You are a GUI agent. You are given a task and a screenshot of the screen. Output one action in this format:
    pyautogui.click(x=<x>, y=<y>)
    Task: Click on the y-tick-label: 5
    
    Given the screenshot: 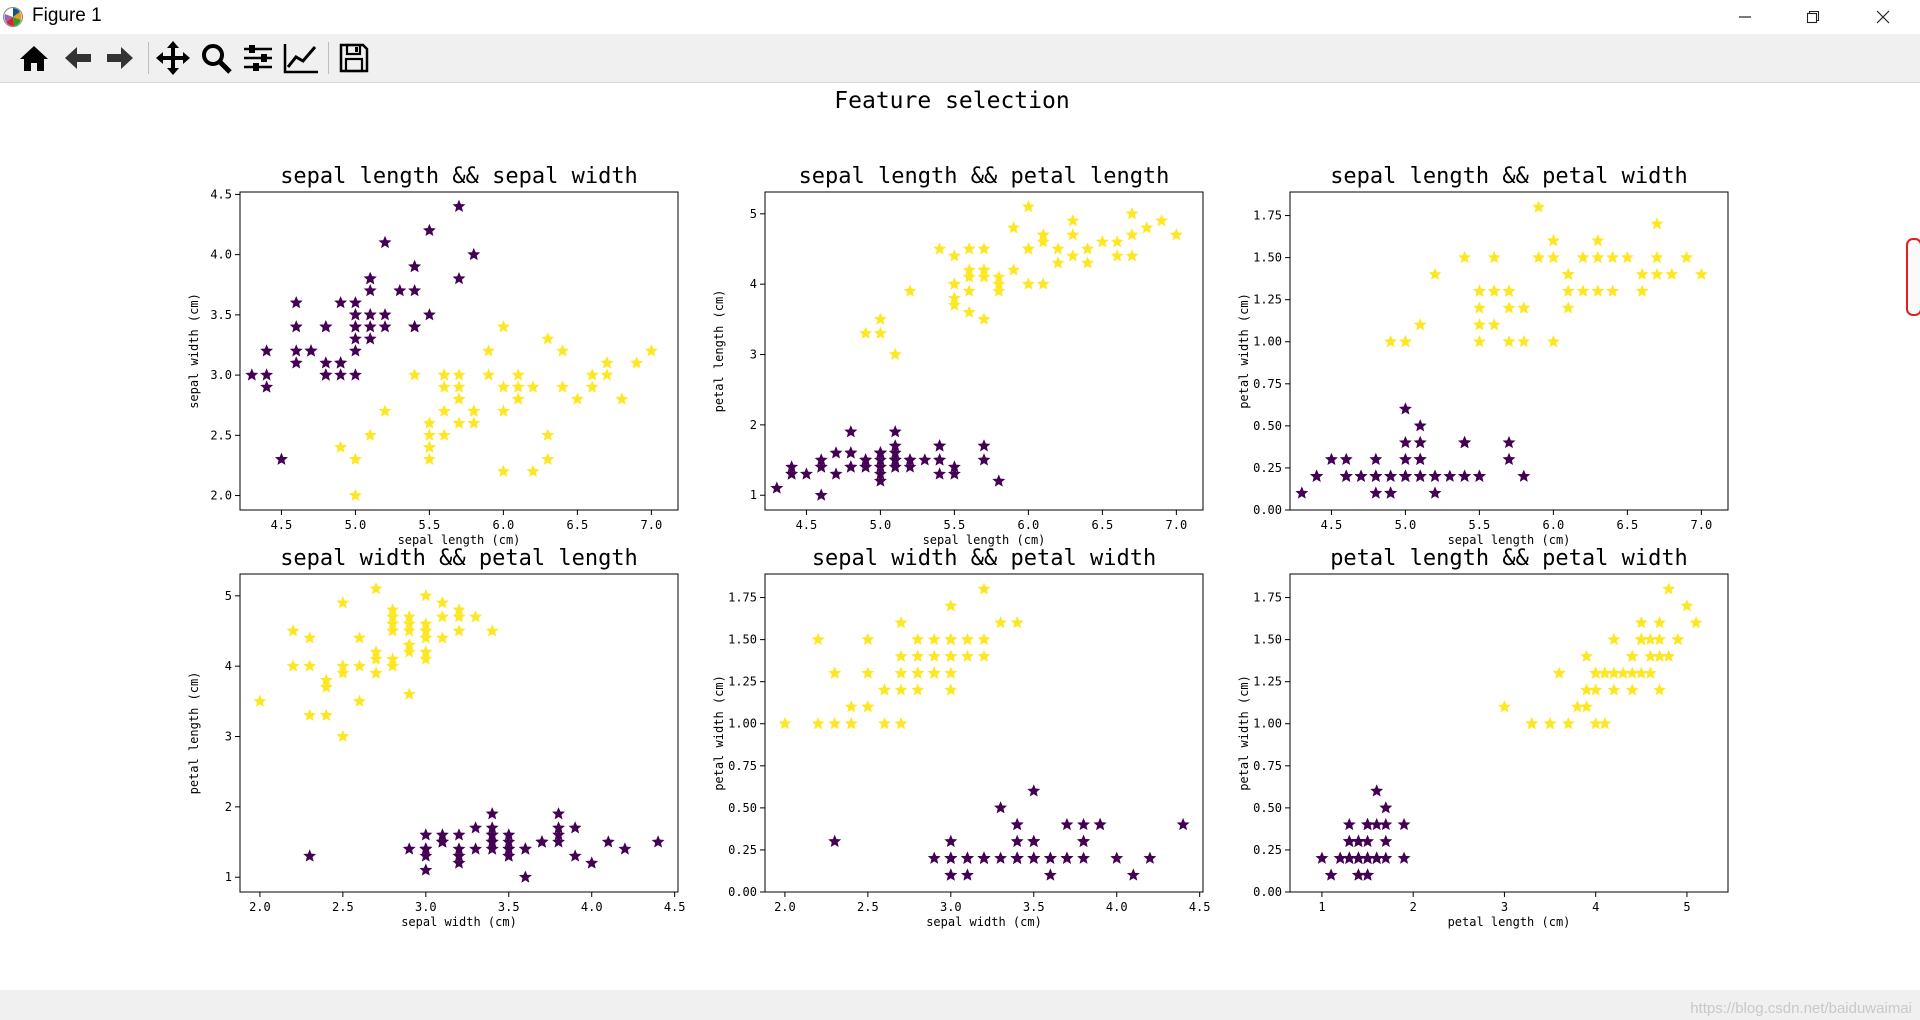 What is the action you would take?
    pyautogui.click(x=753, y=214)
    